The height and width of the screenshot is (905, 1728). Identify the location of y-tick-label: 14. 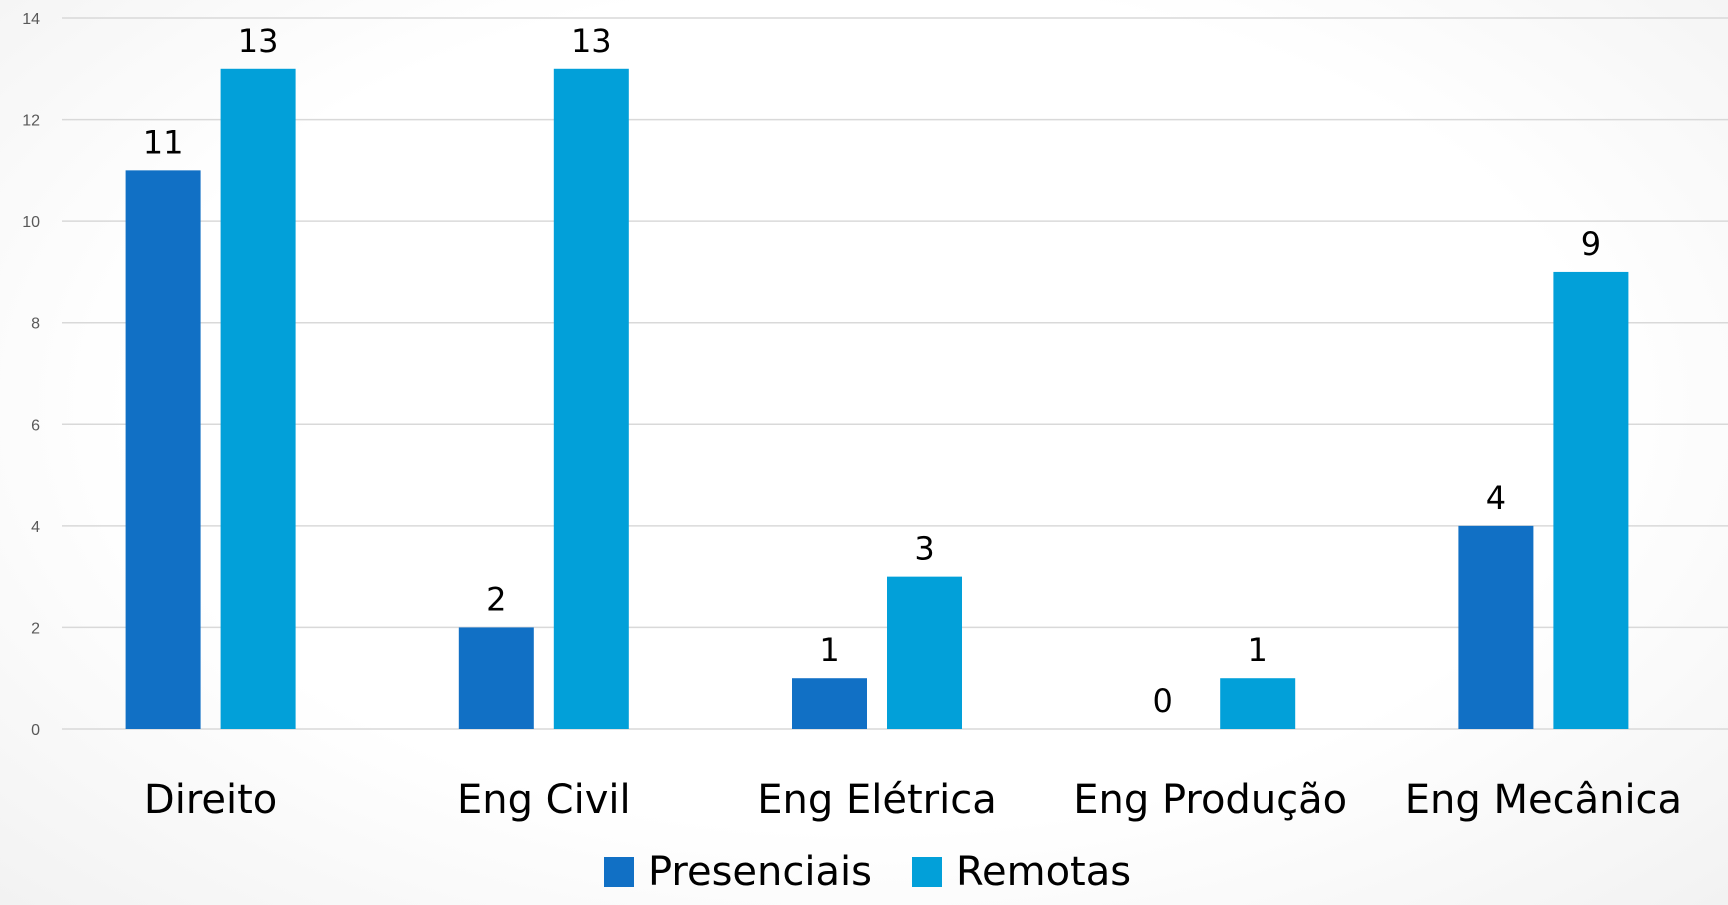
(31, 19).